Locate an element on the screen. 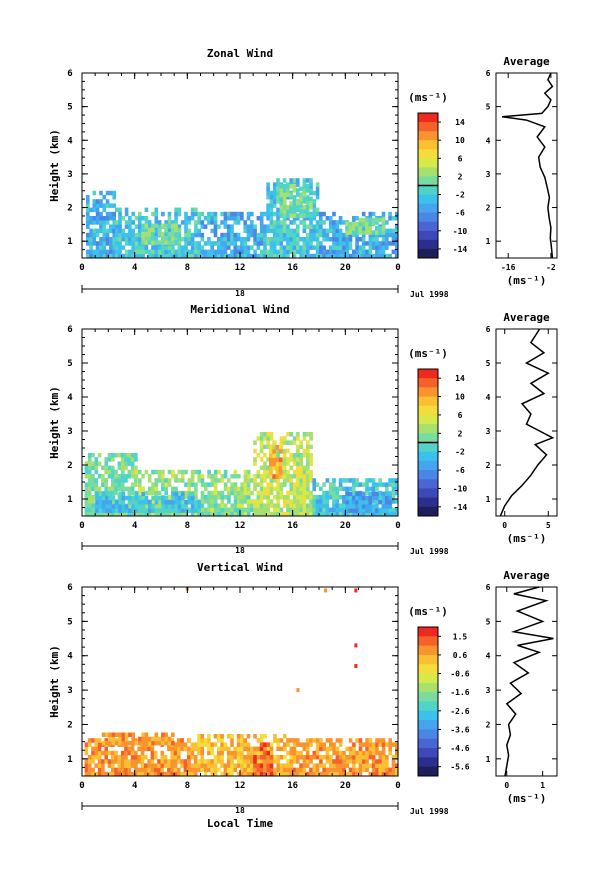 This screenshot has width=610, height=873. colorbar-label: 2 is located at coordinates (460, 176).